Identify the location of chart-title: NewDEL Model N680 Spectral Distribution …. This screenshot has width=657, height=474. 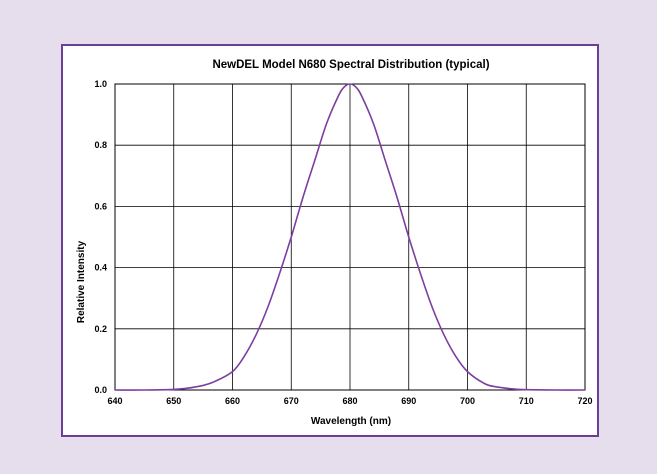
(350, 65).